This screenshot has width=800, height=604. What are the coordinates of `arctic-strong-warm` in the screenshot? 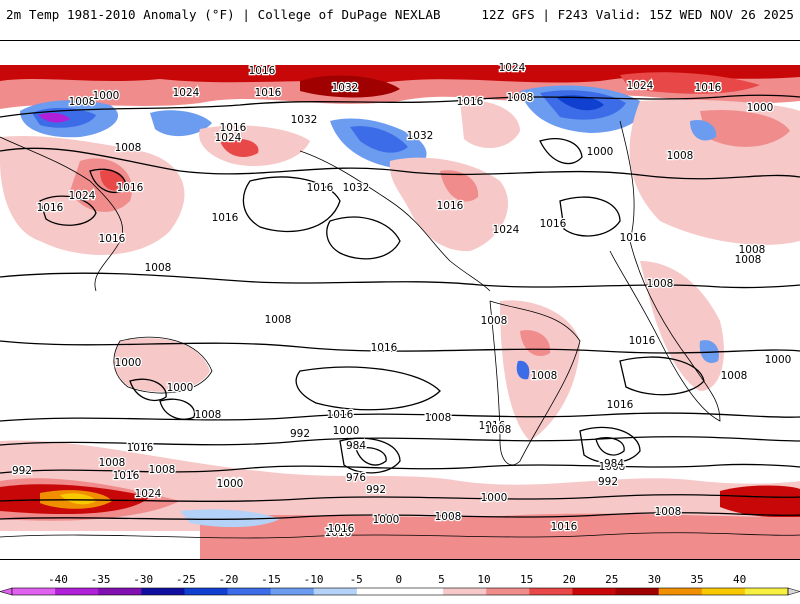 It's located at (400, 74).